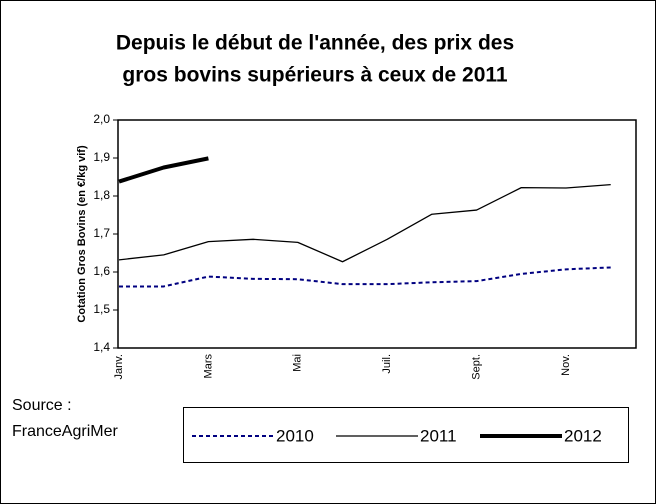  What do you see at coordinates (119, 366) in the screenshot?
I see `x-tick-label: Janv.` at bounding box center [119, 366].